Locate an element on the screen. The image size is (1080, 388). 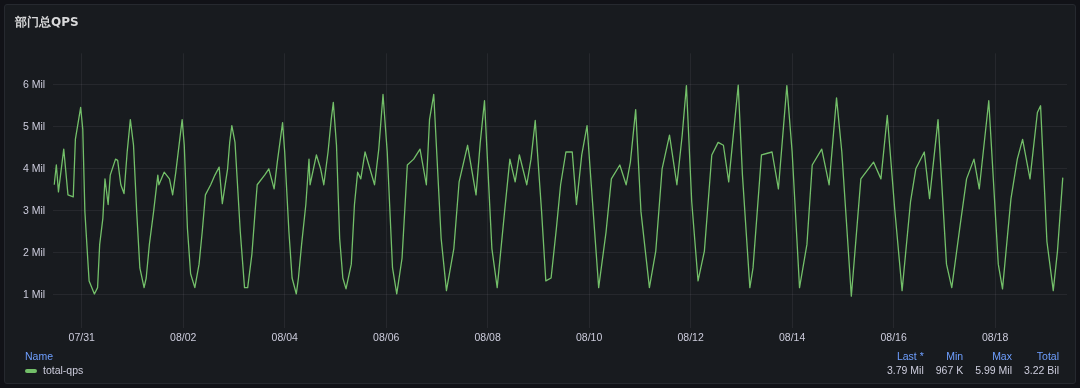
text: 3.79 Mil is located at coordinates (905, 370).